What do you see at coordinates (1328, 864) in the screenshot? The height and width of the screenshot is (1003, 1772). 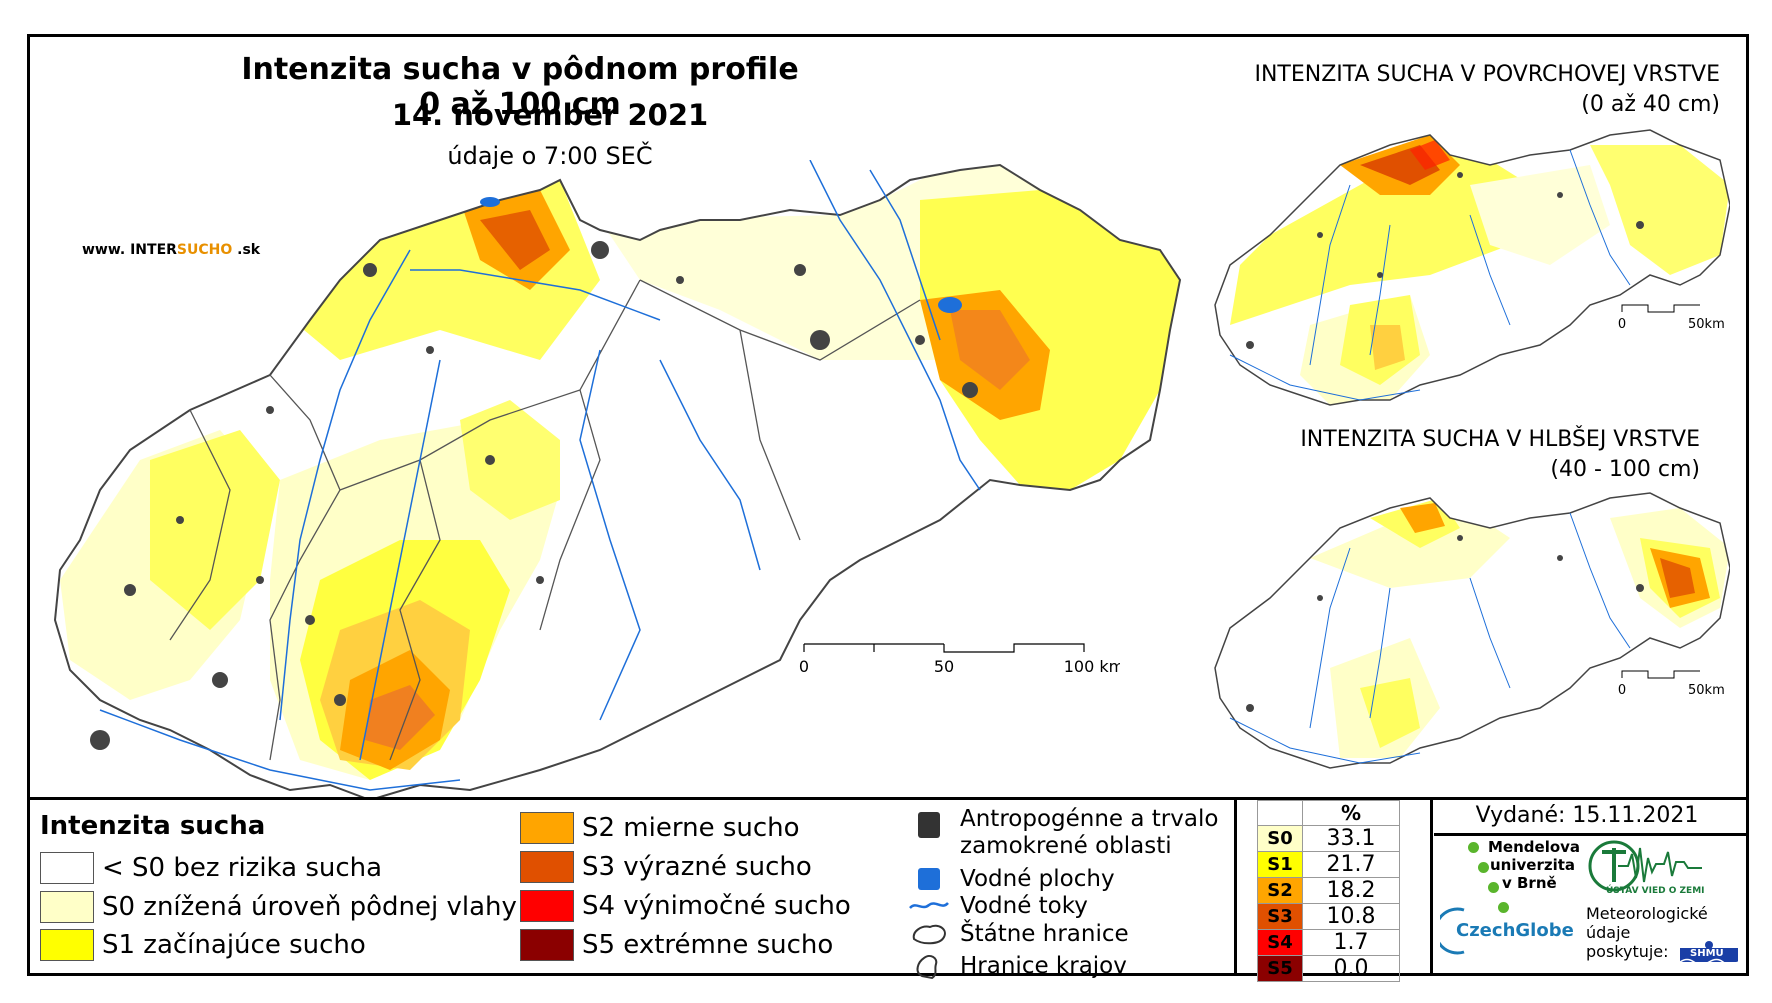 I see `table-row: S1 21.7` at bounding box center [1328, 864].